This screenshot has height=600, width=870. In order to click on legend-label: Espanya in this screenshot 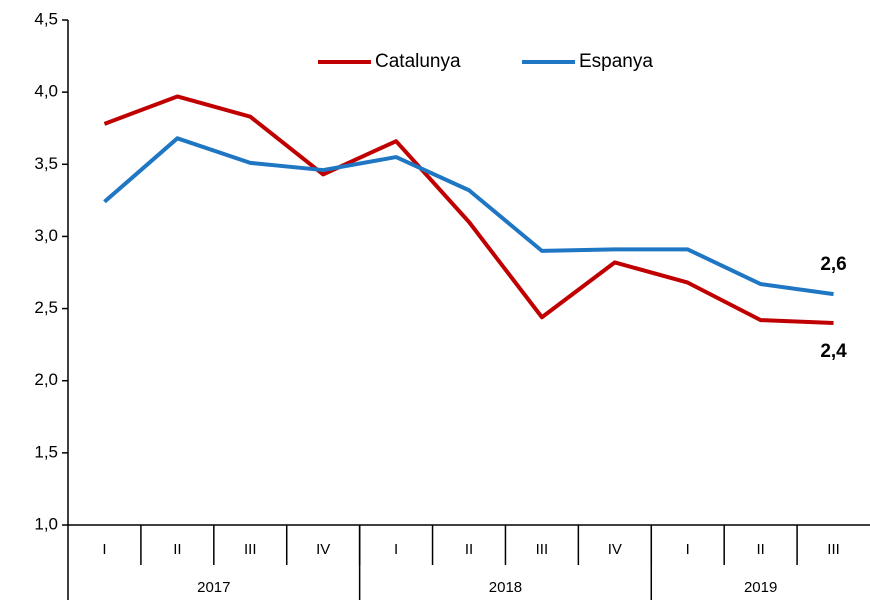, I will do `click(616, 61)`.